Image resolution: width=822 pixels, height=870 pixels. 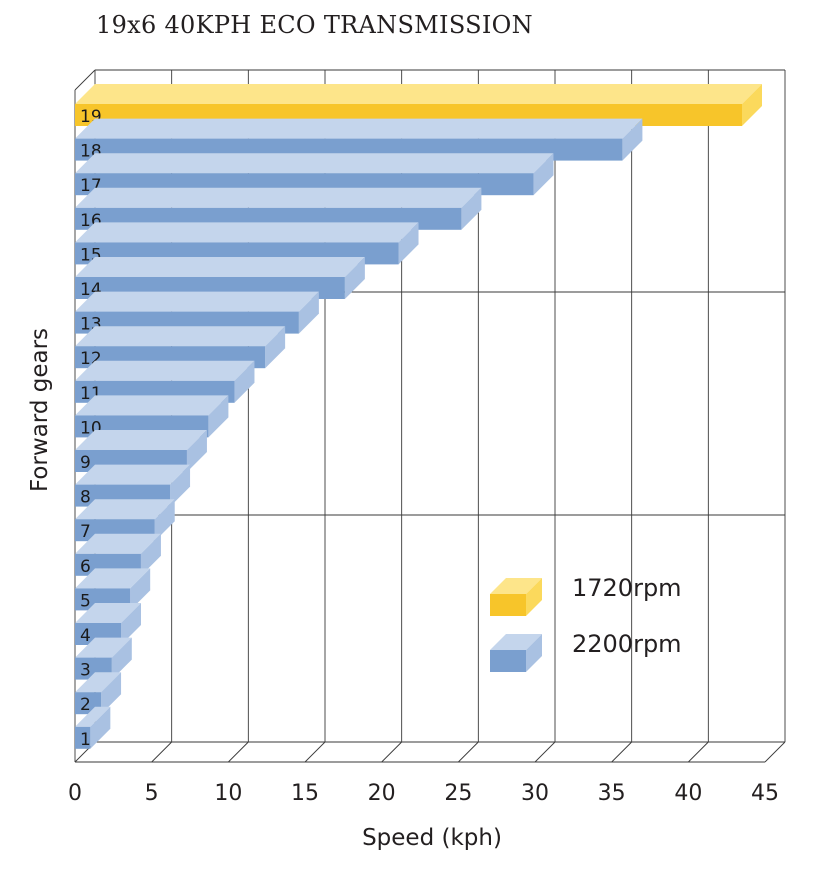 What do you see at coordinates (85, 705) in the screenshot?
I see `category-label: 2` at bounding box center [85, 705].